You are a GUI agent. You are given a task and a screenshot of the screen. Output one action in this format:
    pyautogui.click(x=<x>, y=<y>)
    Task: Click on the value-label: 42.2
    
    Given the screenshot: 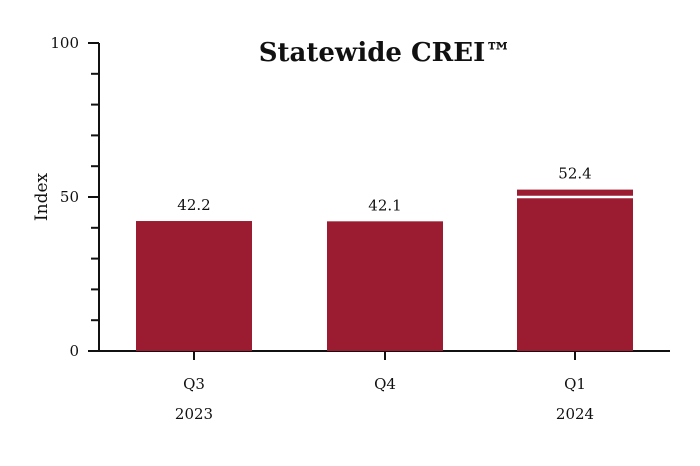 What is the action you would take?
    pyautogui.click(x=193, y=205)
    